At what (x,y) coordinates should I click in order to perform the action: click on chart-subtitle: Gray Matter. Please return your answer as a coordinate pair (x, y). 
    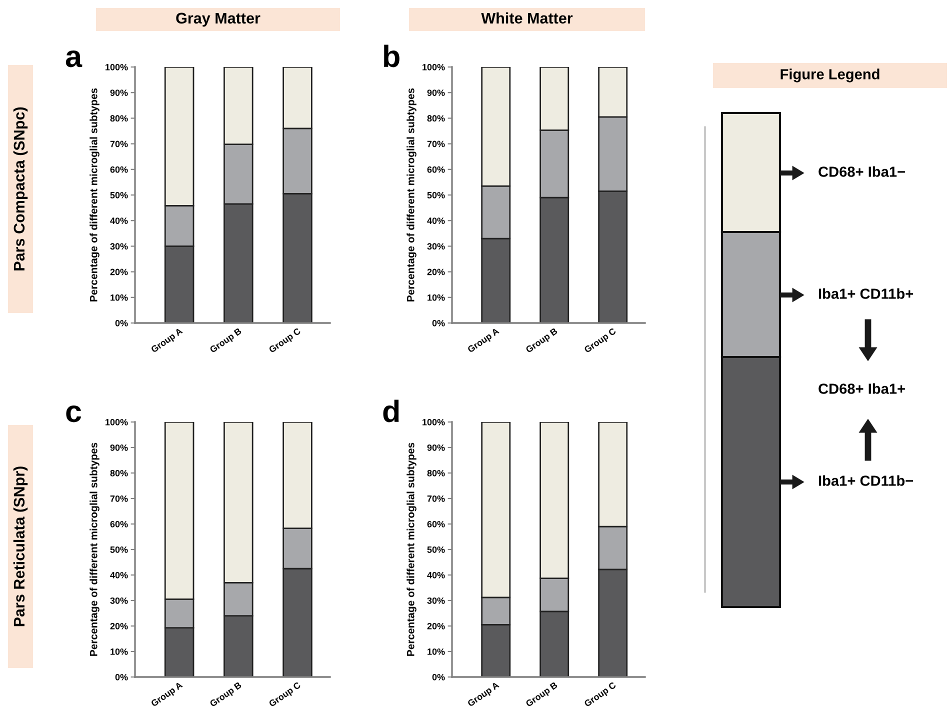
    Looking at the image, I should click on (218, 19).